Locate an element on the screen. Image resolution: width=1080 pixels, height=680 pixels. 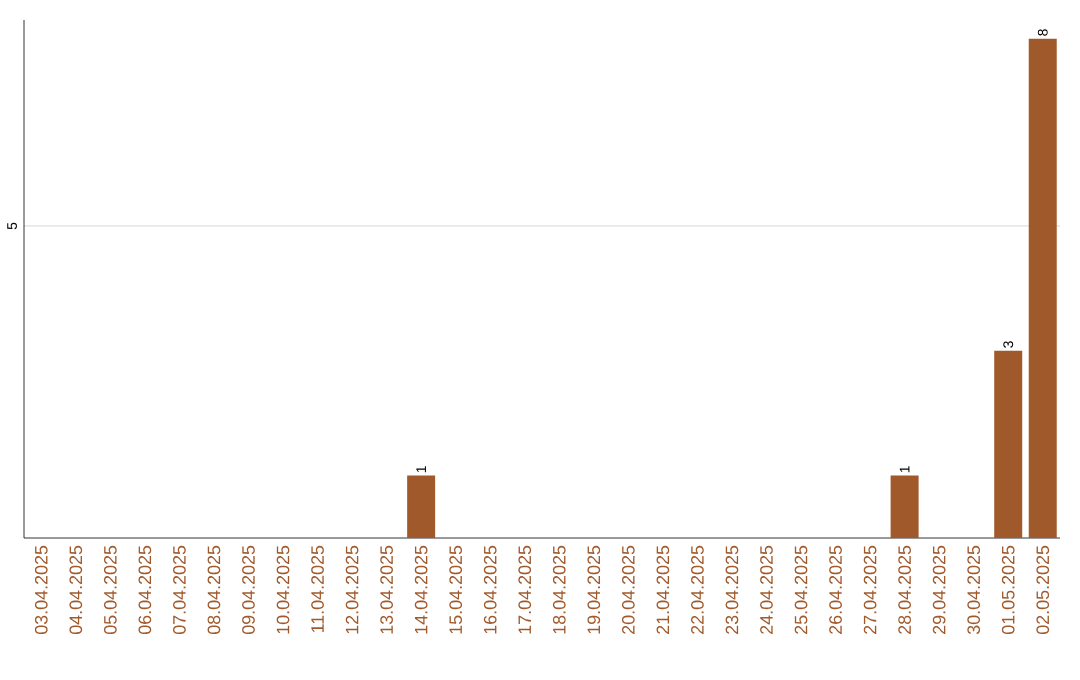
x-tick-label: 25.04.2025 is located at coordinates (801, 589).